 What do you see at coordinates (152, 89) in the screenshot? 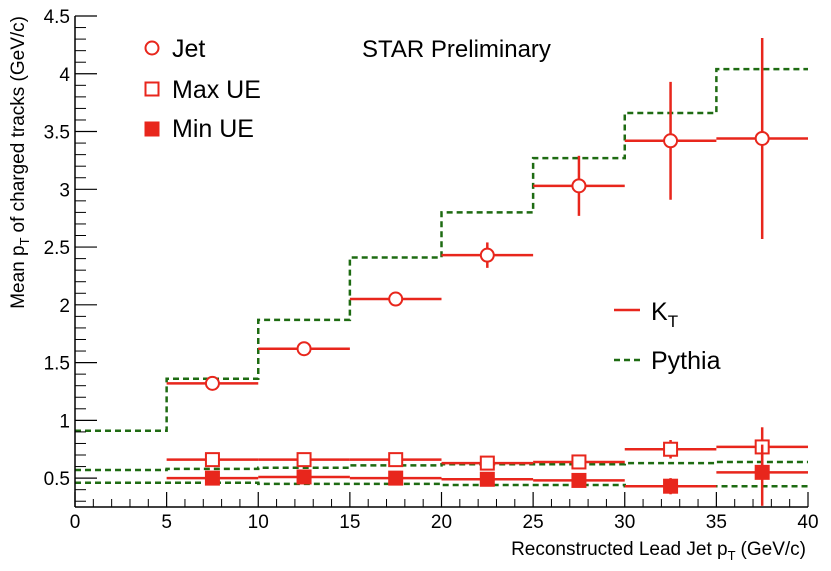
I see `legend-maxue-marker` at bounding box center [152, 89].